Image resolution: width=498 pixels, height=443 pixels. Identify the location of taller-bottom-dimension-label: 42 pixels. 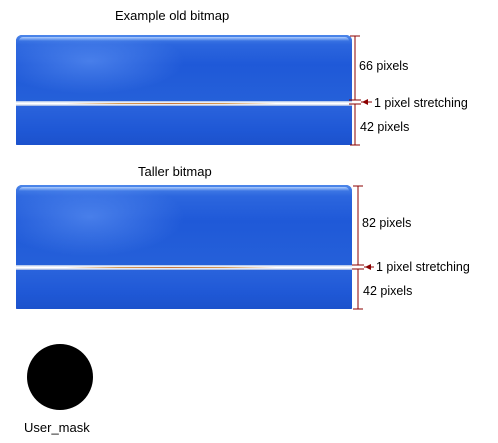
(388, 291).